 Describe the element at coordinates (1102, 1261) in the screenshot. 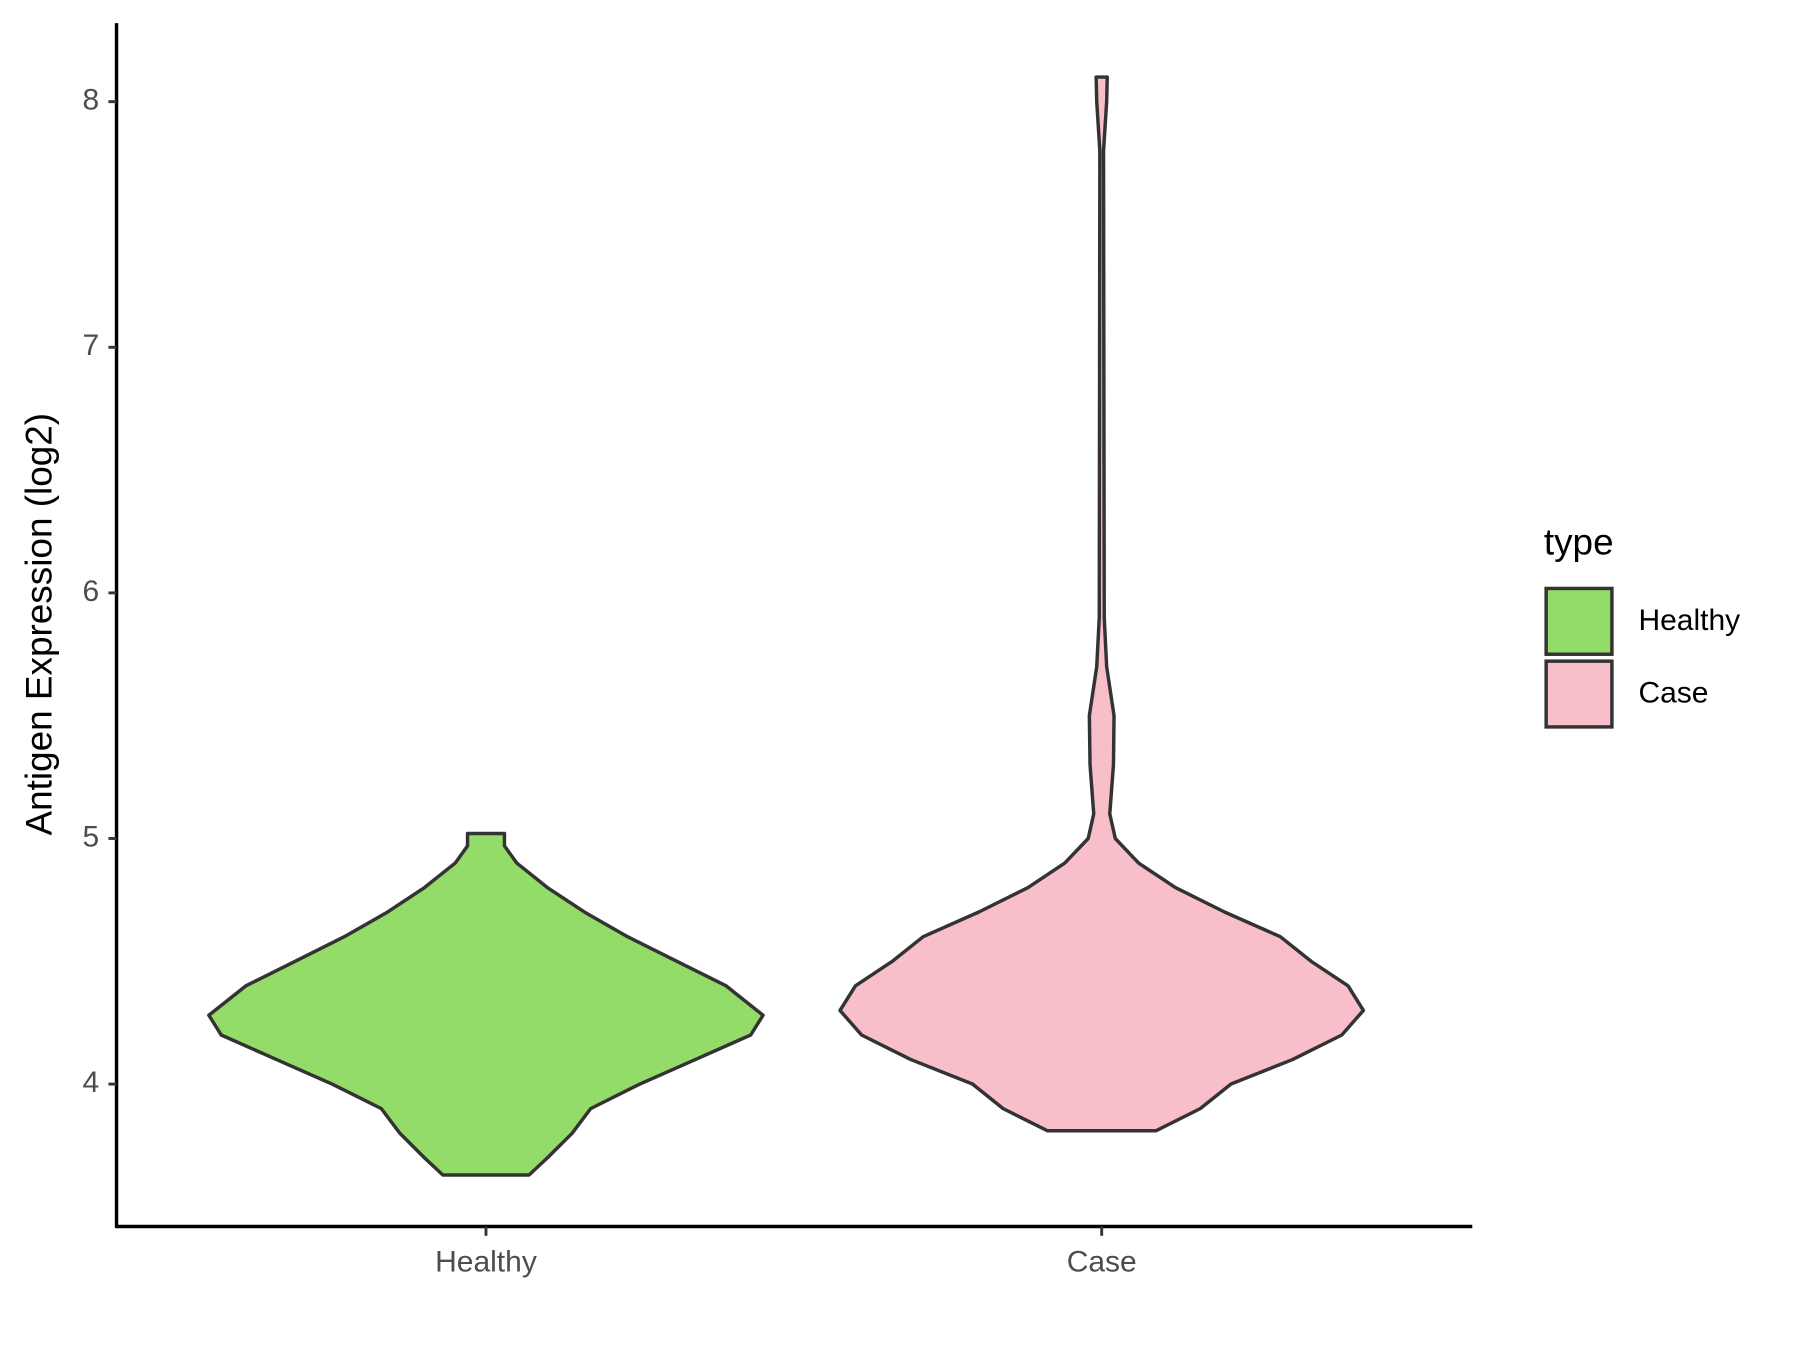

I see `x-tick-label: Case` at that location.